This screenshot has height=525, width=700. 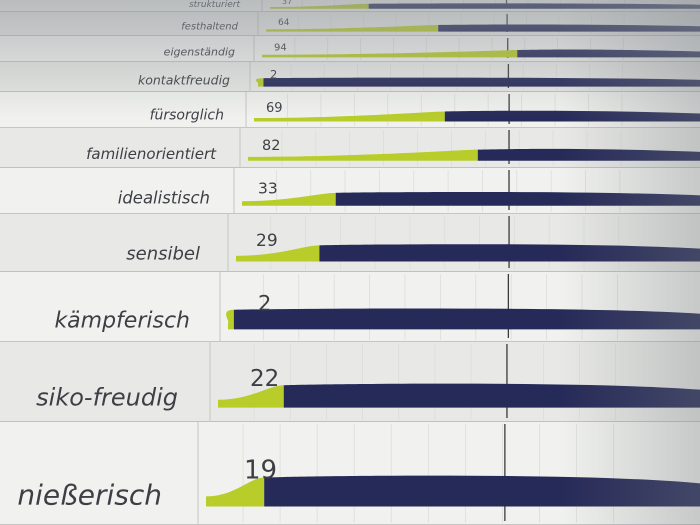 I want to click on value-label: 22, so click(x=264, y=379).